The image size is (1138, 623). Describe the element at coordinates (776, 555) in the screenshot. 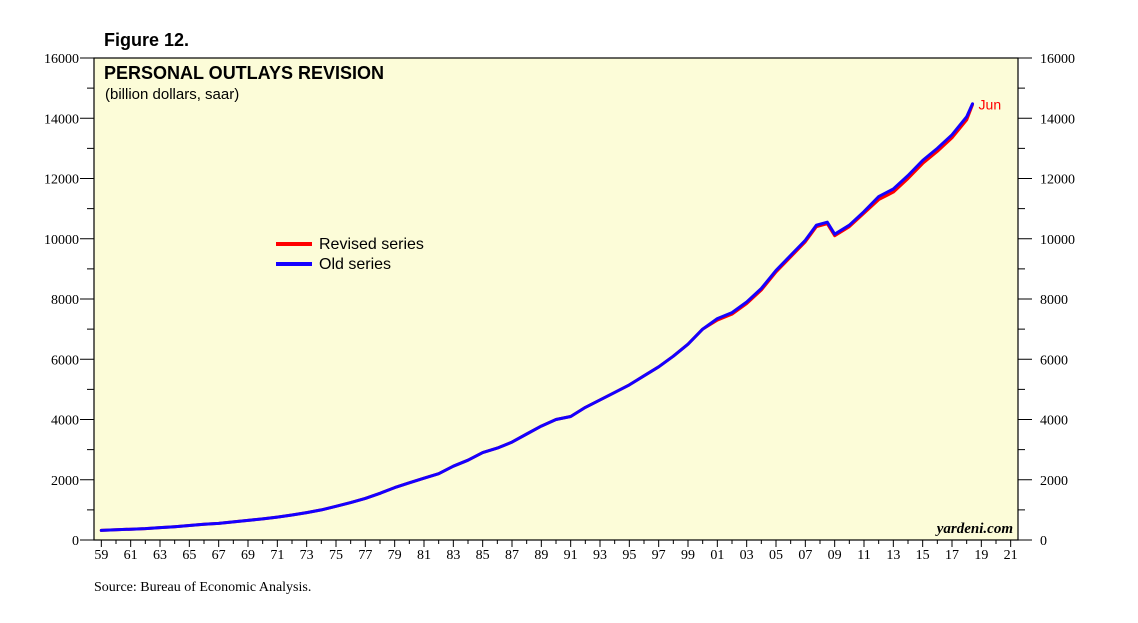

I see `x-tick-label: 05` at that location.